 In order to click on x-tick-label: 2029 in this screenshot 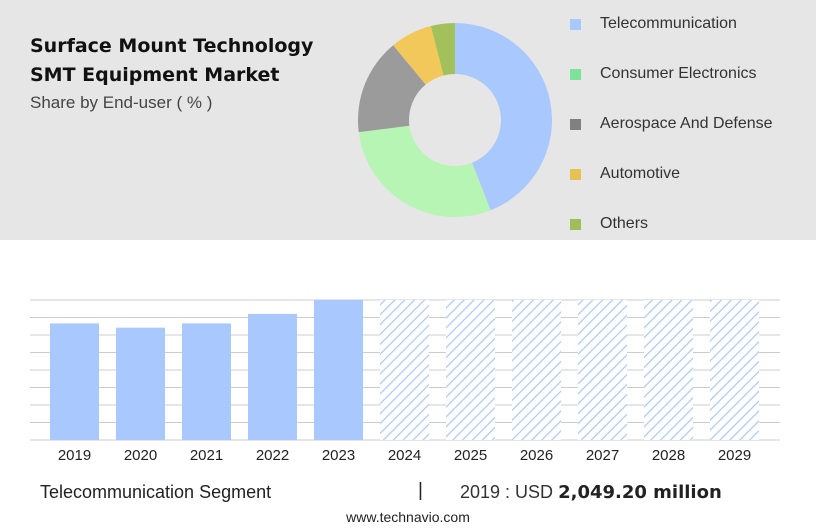, I will do `click(734, 455)`.